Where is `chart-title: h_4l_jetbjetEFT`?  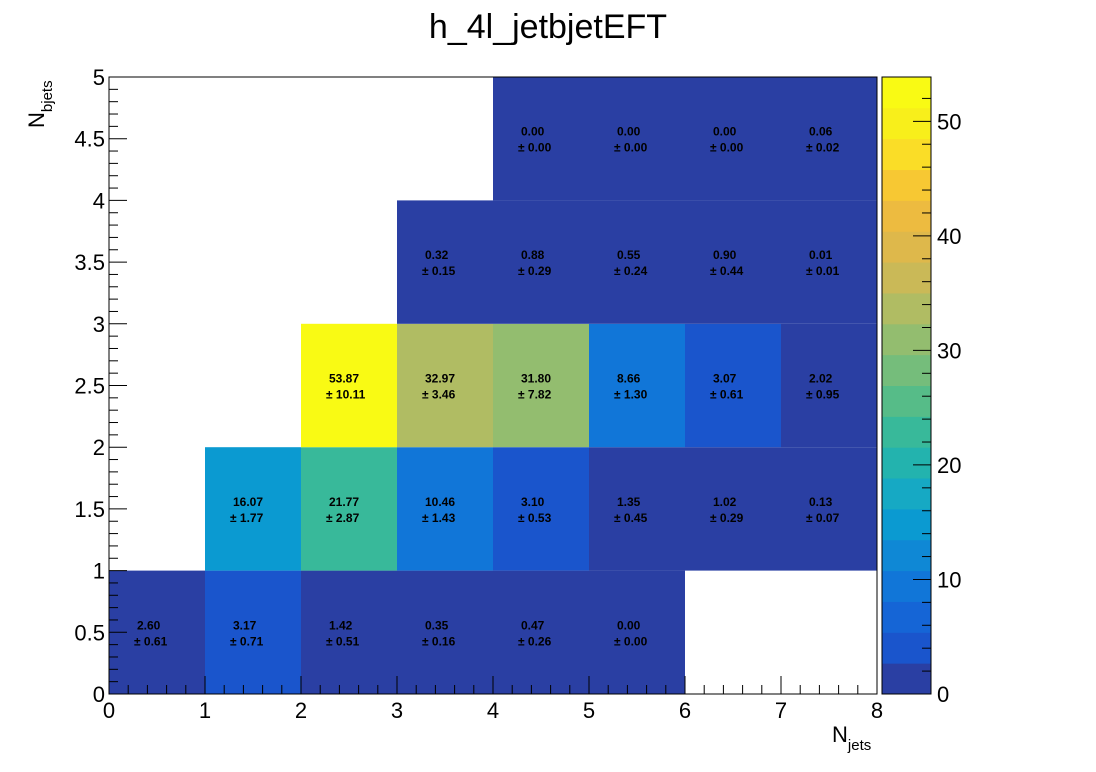 chart-title: h_4l_jetbjetEFT is located at coordinates (548, 27).